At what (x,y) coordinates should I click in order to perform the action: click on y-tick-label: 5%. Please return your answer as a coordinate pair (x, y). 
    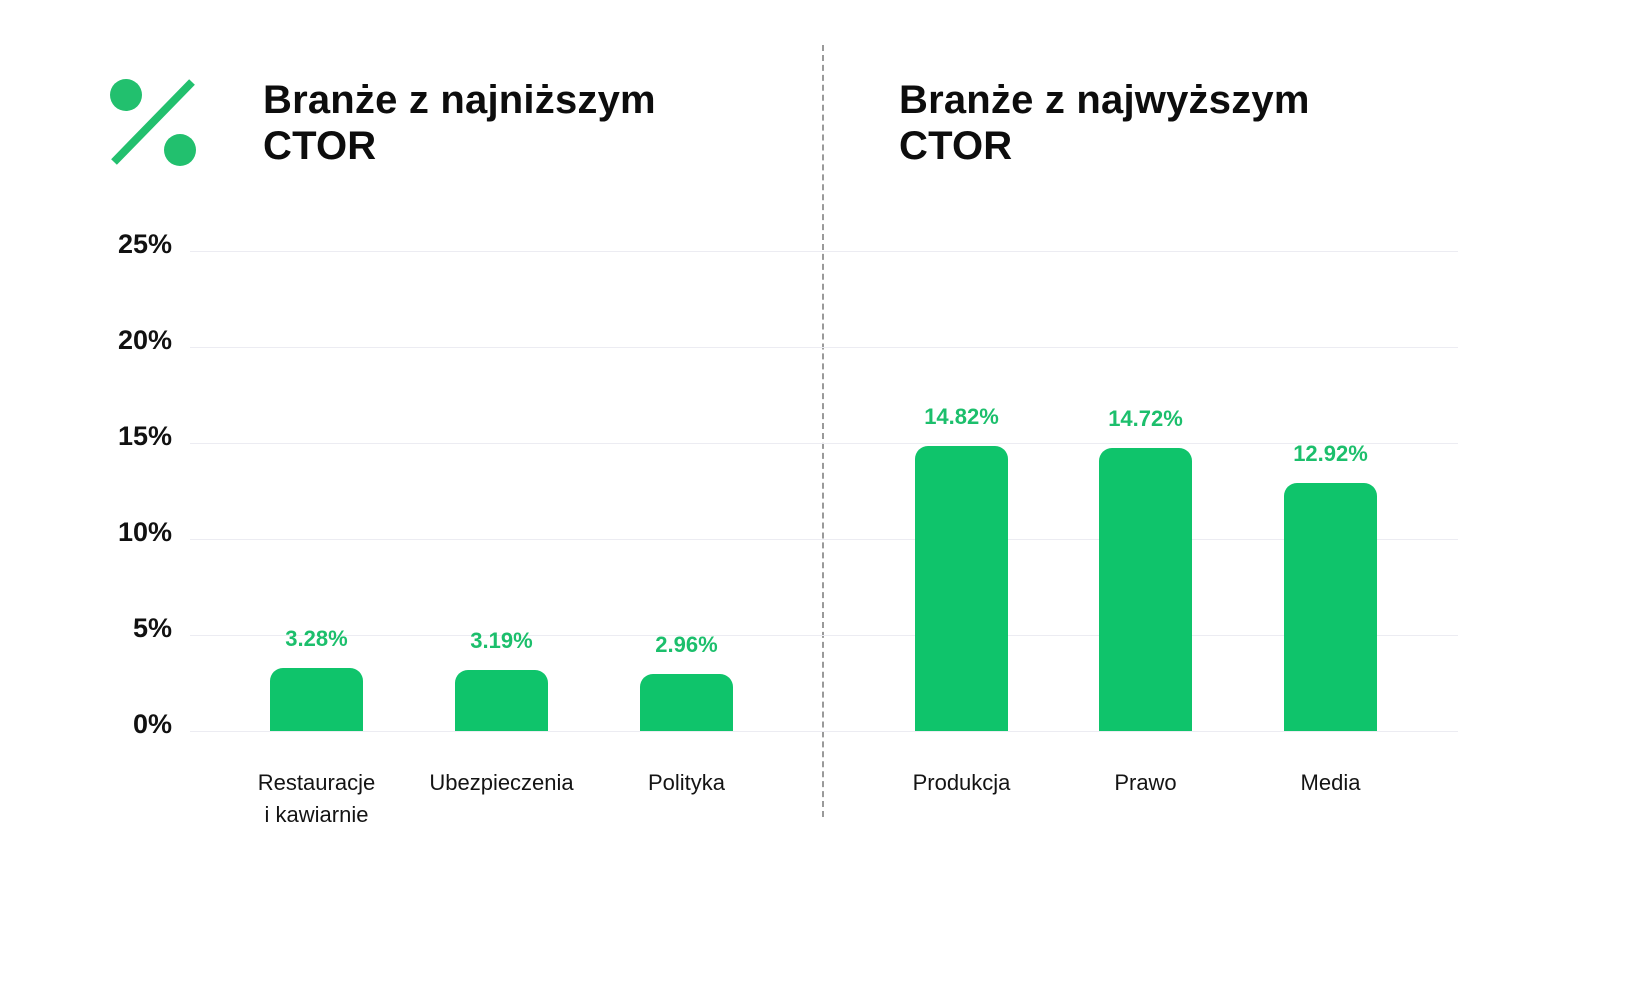
    Looking at the image, I should click on (152, 628).